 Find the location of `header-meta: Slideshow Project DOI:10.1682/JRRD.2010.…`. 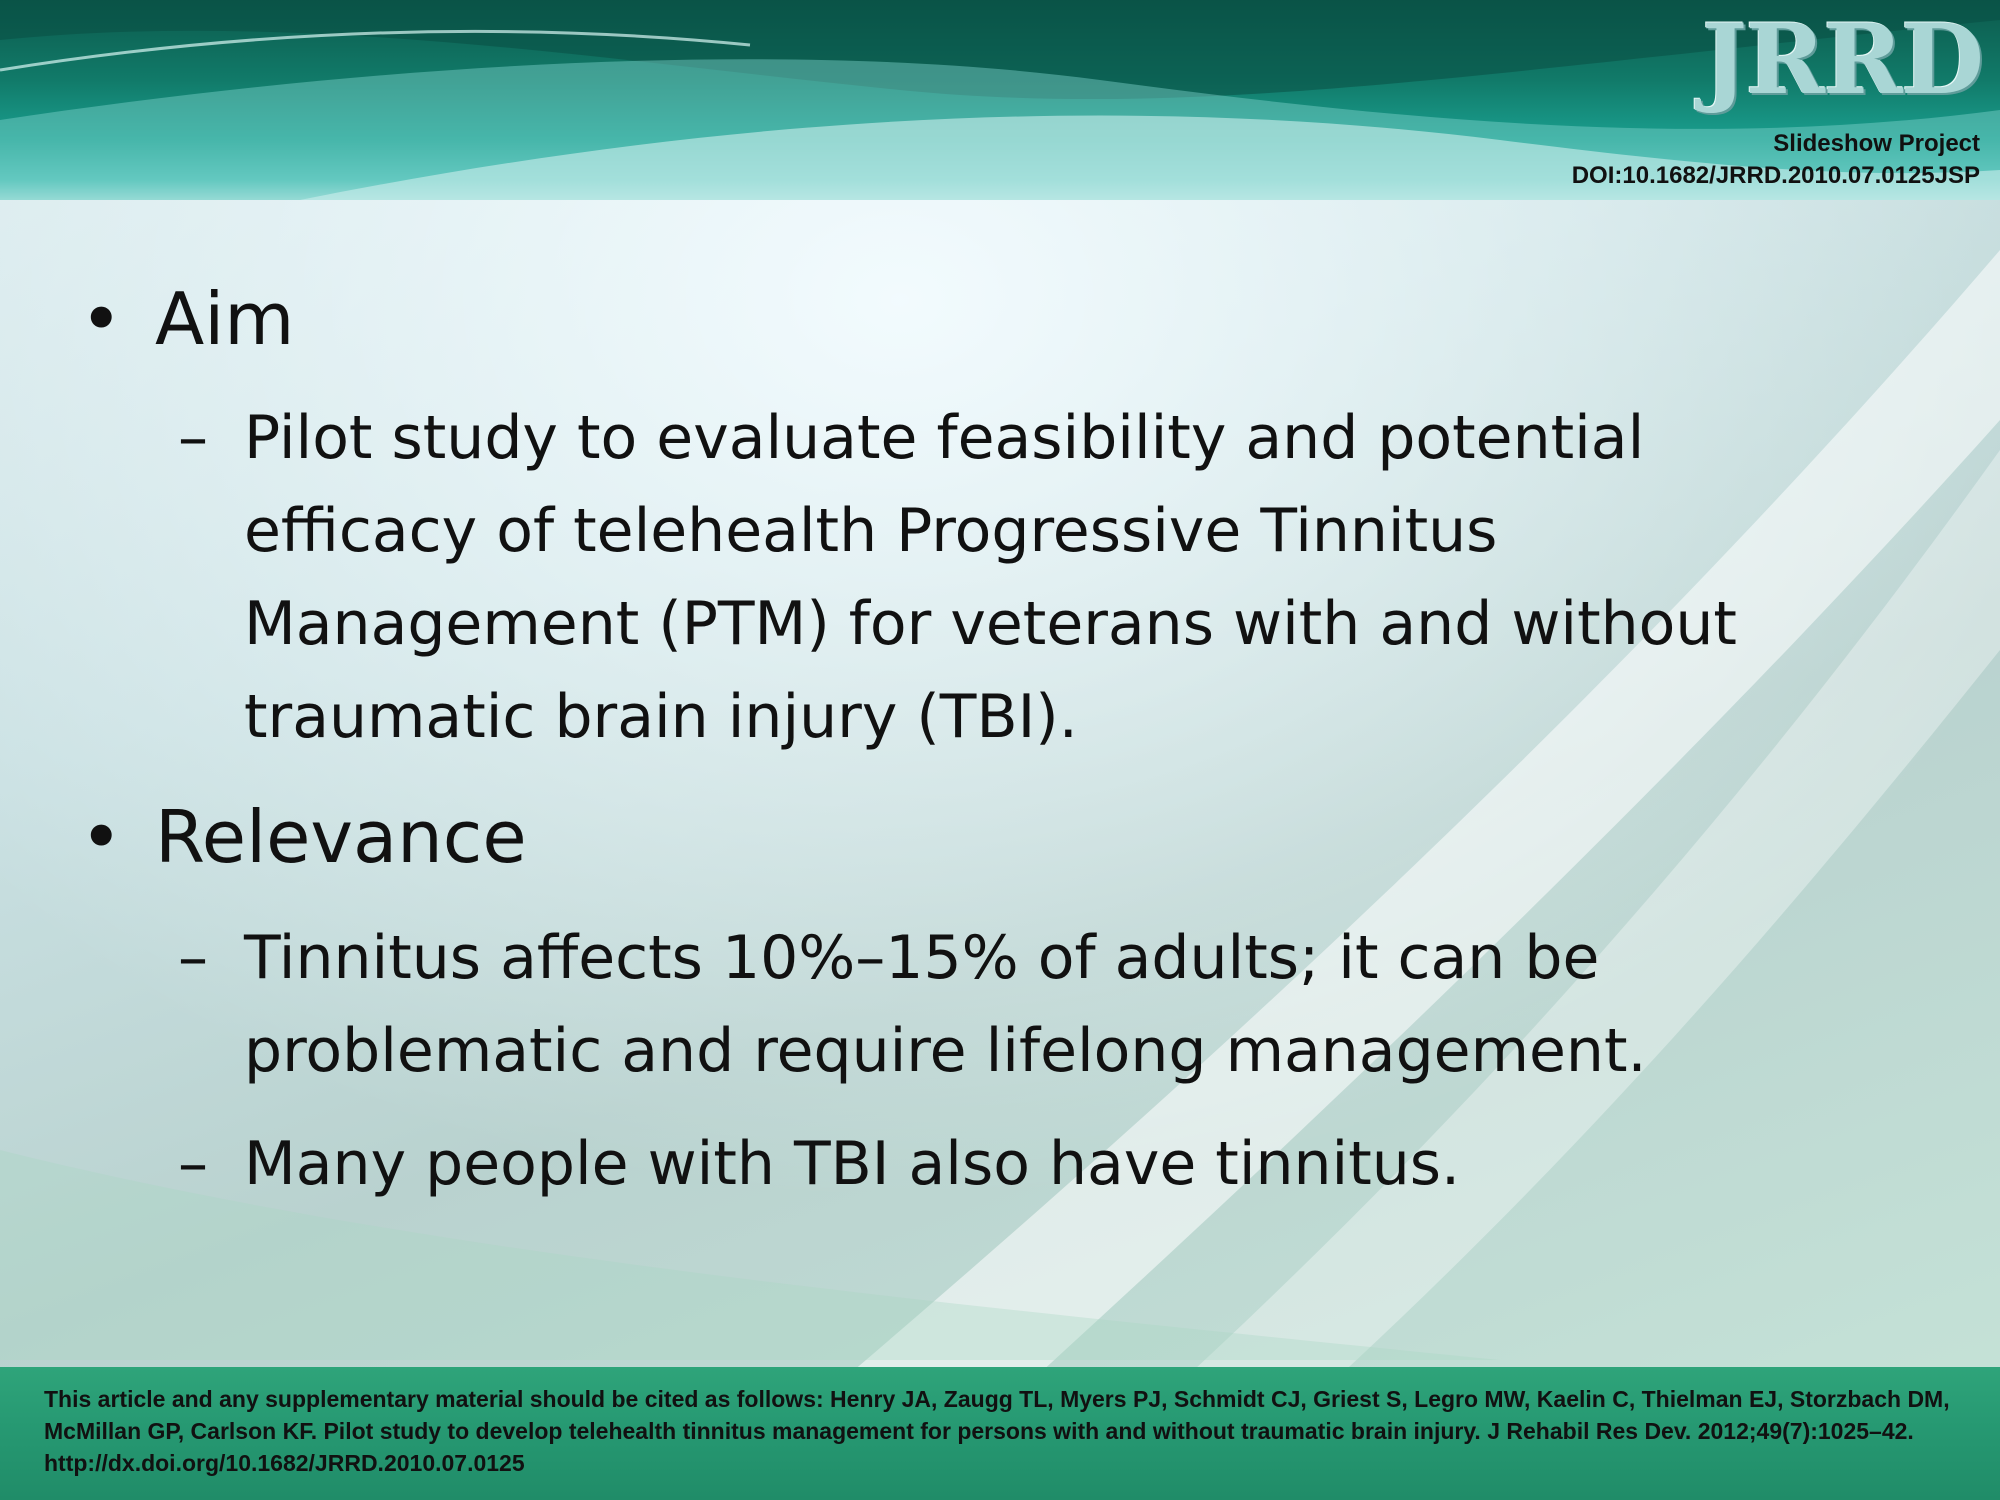

header-meta: Slideshow Project DOI:10.1682/JRRD.2010.… is located at coordinates (1776, 160).